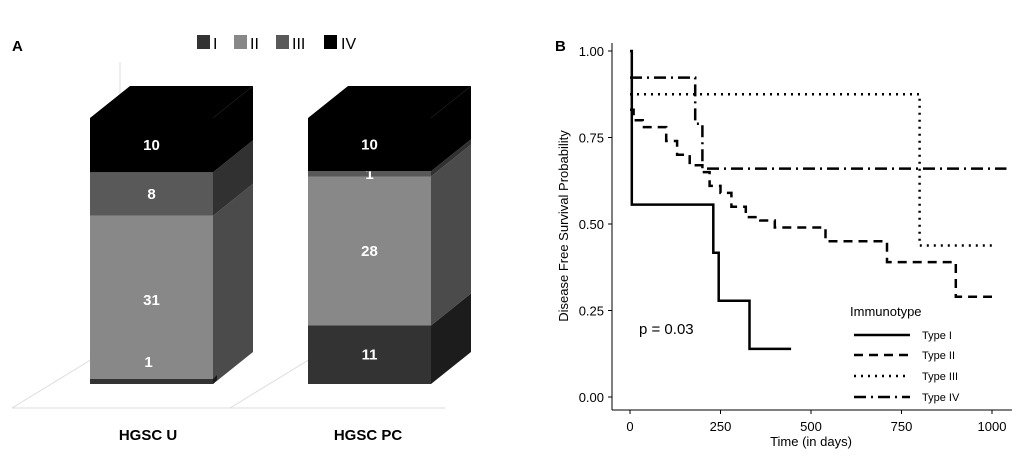  Describe the element at coordinates (591, 224) in the screenshot. I see `km-y-tick-label-0.50: 0.50` at that location.